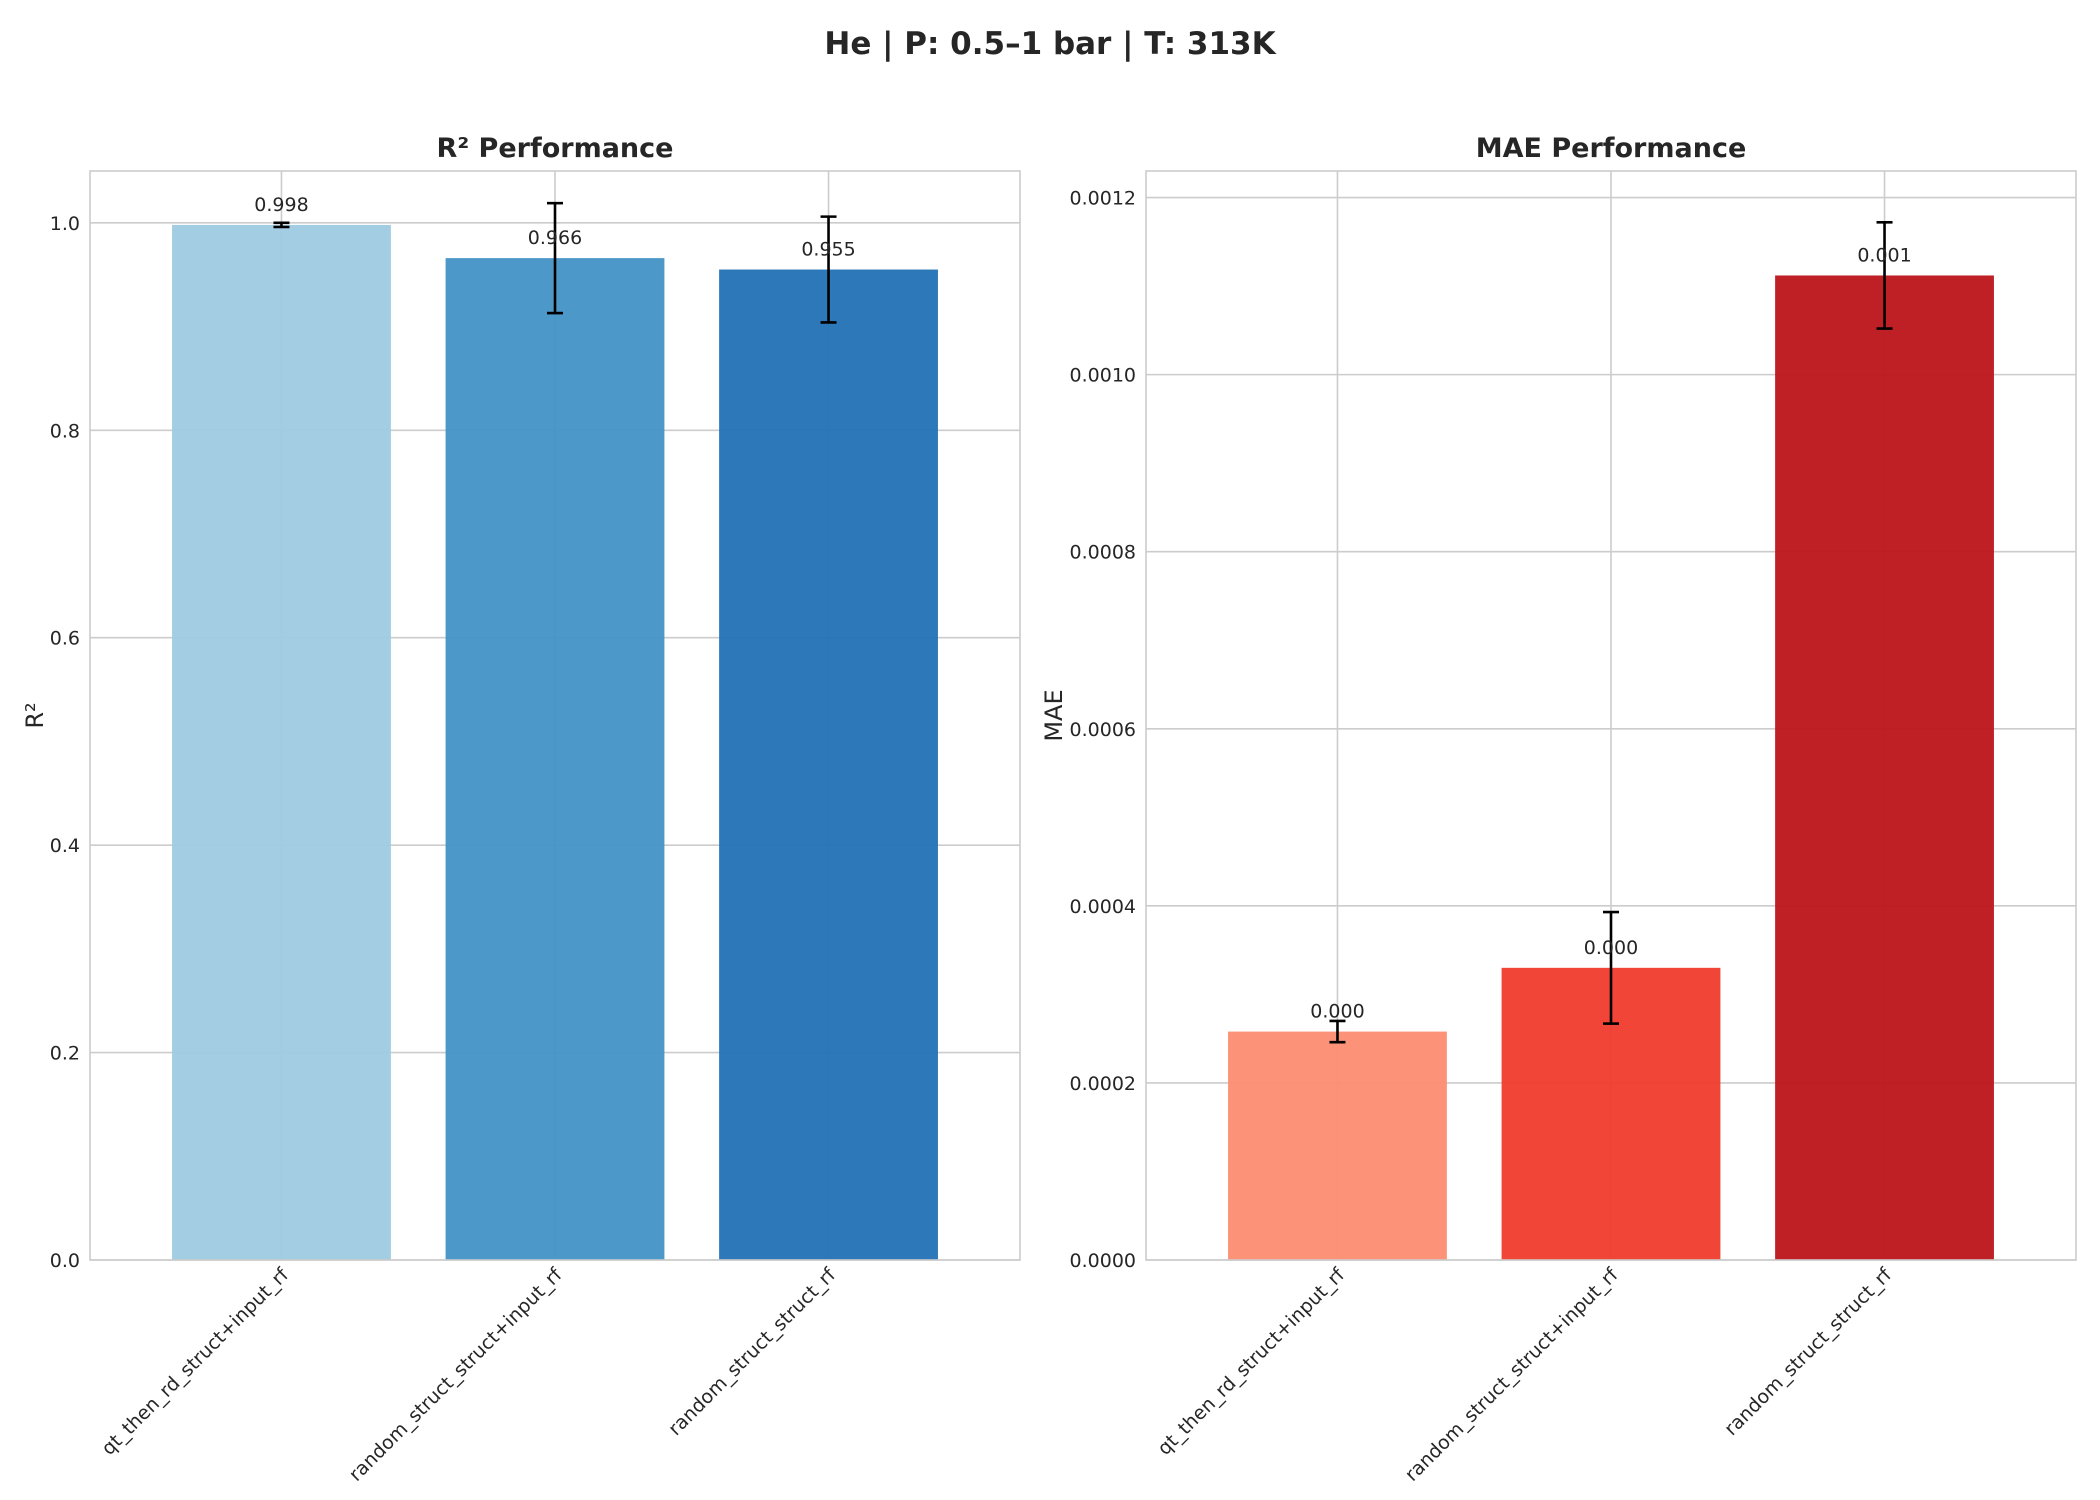 Image resolution: width=2100 pixels, height=1500 pixels. Describe the element at coordinates (555, 238) in the screenshot. I see `data-label-2: 0.966` at that location.